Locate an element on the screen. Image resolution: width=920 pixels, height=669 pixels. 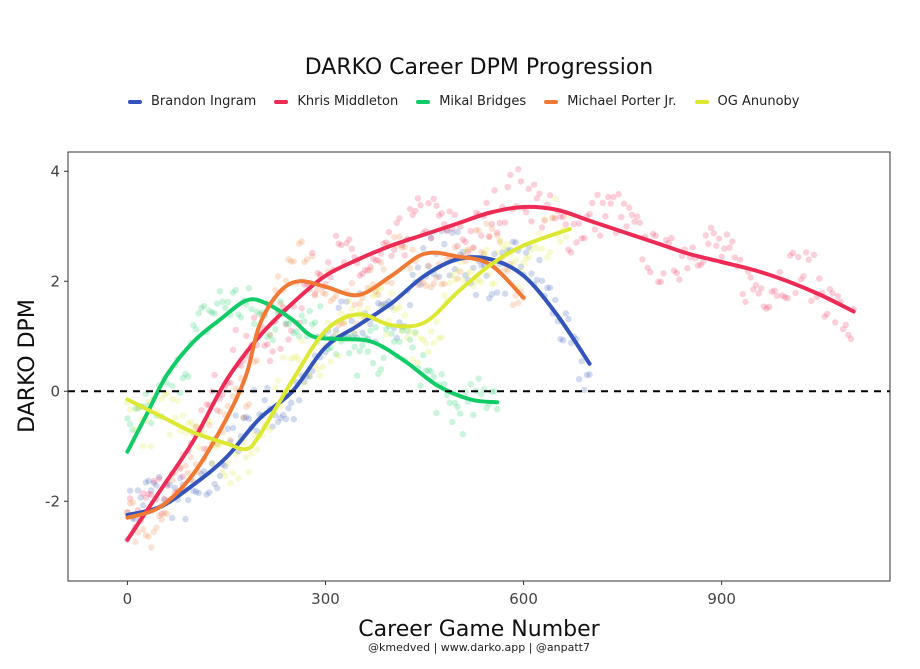
chart-title: DARKO Career DPM Progression is located at coordinates (479, 67).